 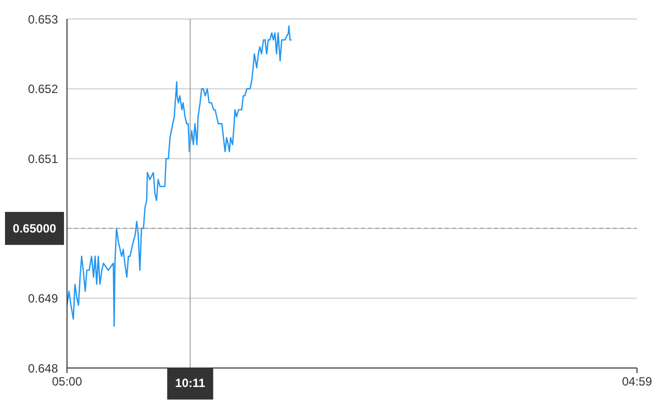 I want to click on ref-line-label: 10:11, so click(x=190, y=383).